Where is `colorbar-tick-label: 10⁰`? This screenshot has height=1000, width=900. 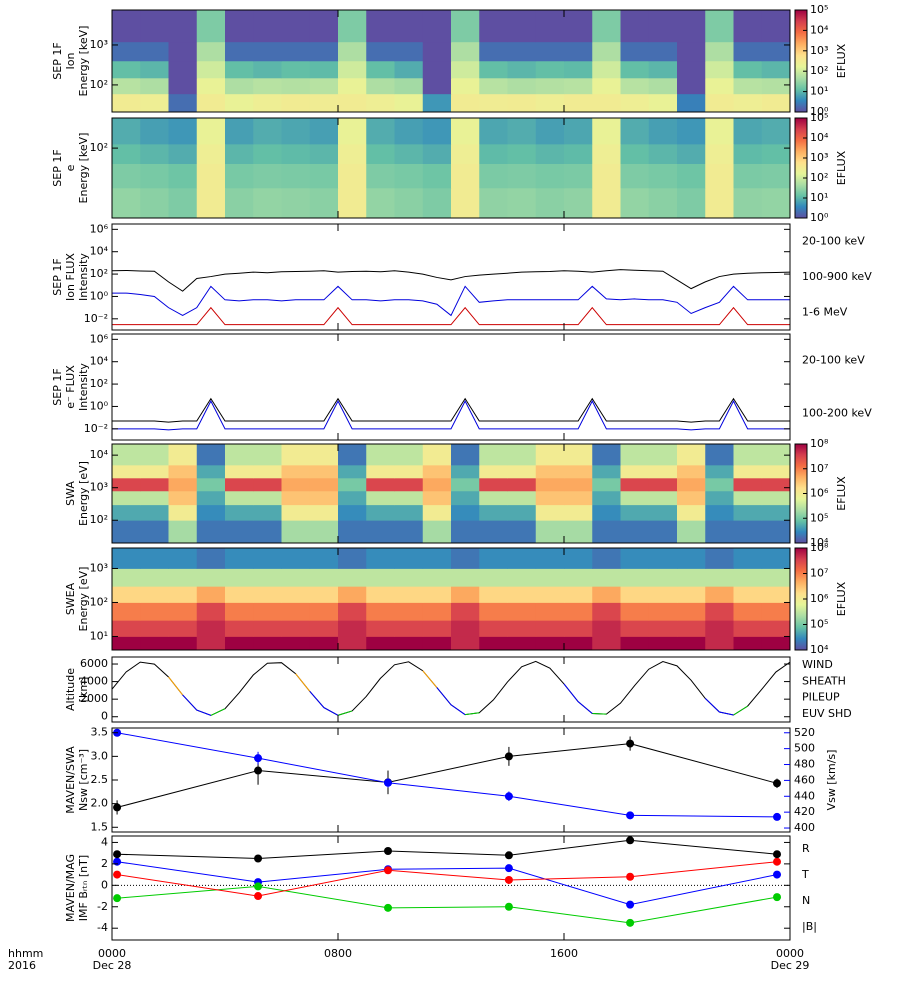 colorbar-tick-label: 10⁰ is located at coordinates (819, 111).